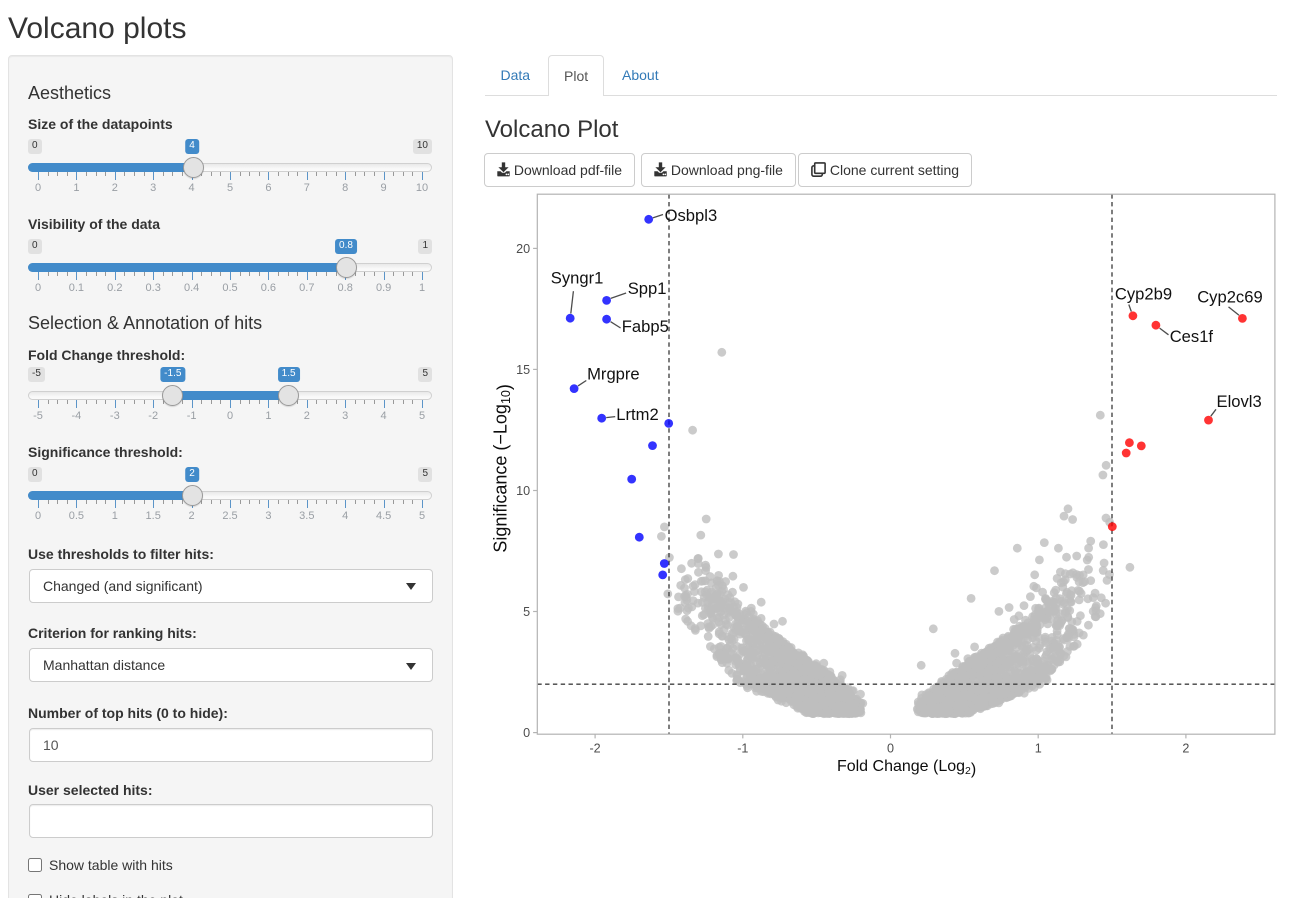 The width and height of the screenshot is (1294, 898). Describe the element at coordinates (637, 414) in the screenshot. I see `svg-text: Lrtm2` at that location.